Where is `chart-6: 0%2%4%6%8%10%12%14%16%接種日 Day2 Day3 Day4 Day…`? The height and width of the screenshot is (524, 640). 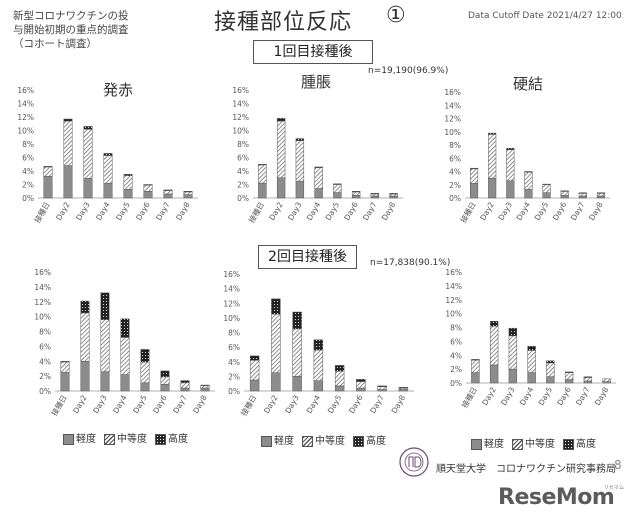 chart-6: 0%2%4%6%8%10%12%14%16%接種日 Day2 Day3 Day4 Day… is located at coordinates (530, 338).